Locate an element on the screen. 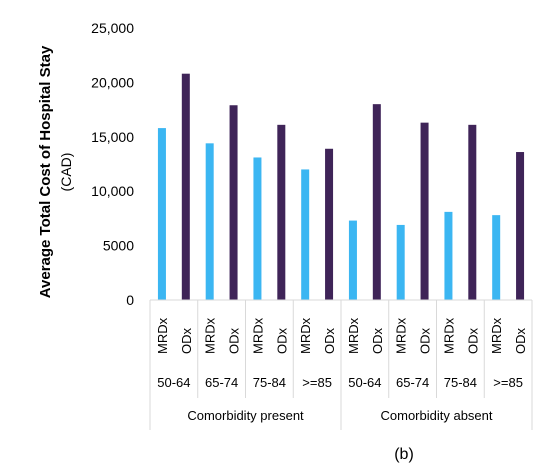  y-tick-label: 15,000 is located at coordinates (112, 137).